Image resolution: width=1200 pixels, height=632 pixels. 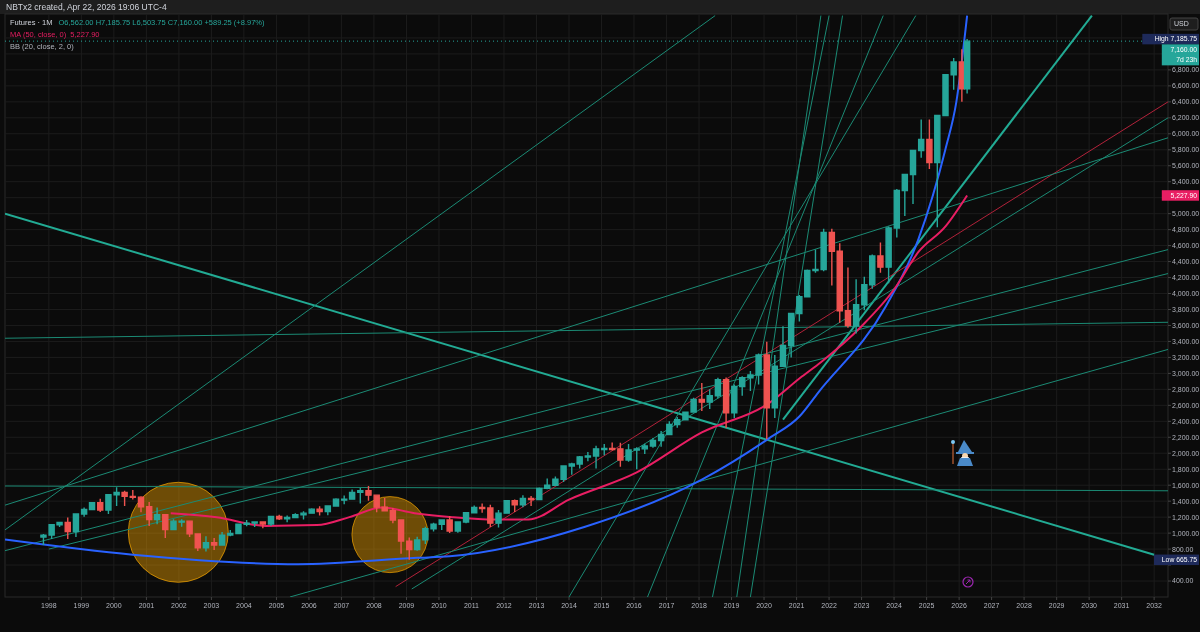 What do you see at coordinates (86, 7) in the screenshot?
I see `chart-title: NBTx2 created, Apr 22, 2026 19:06 UTC-4` at bounding box center [86, 7].